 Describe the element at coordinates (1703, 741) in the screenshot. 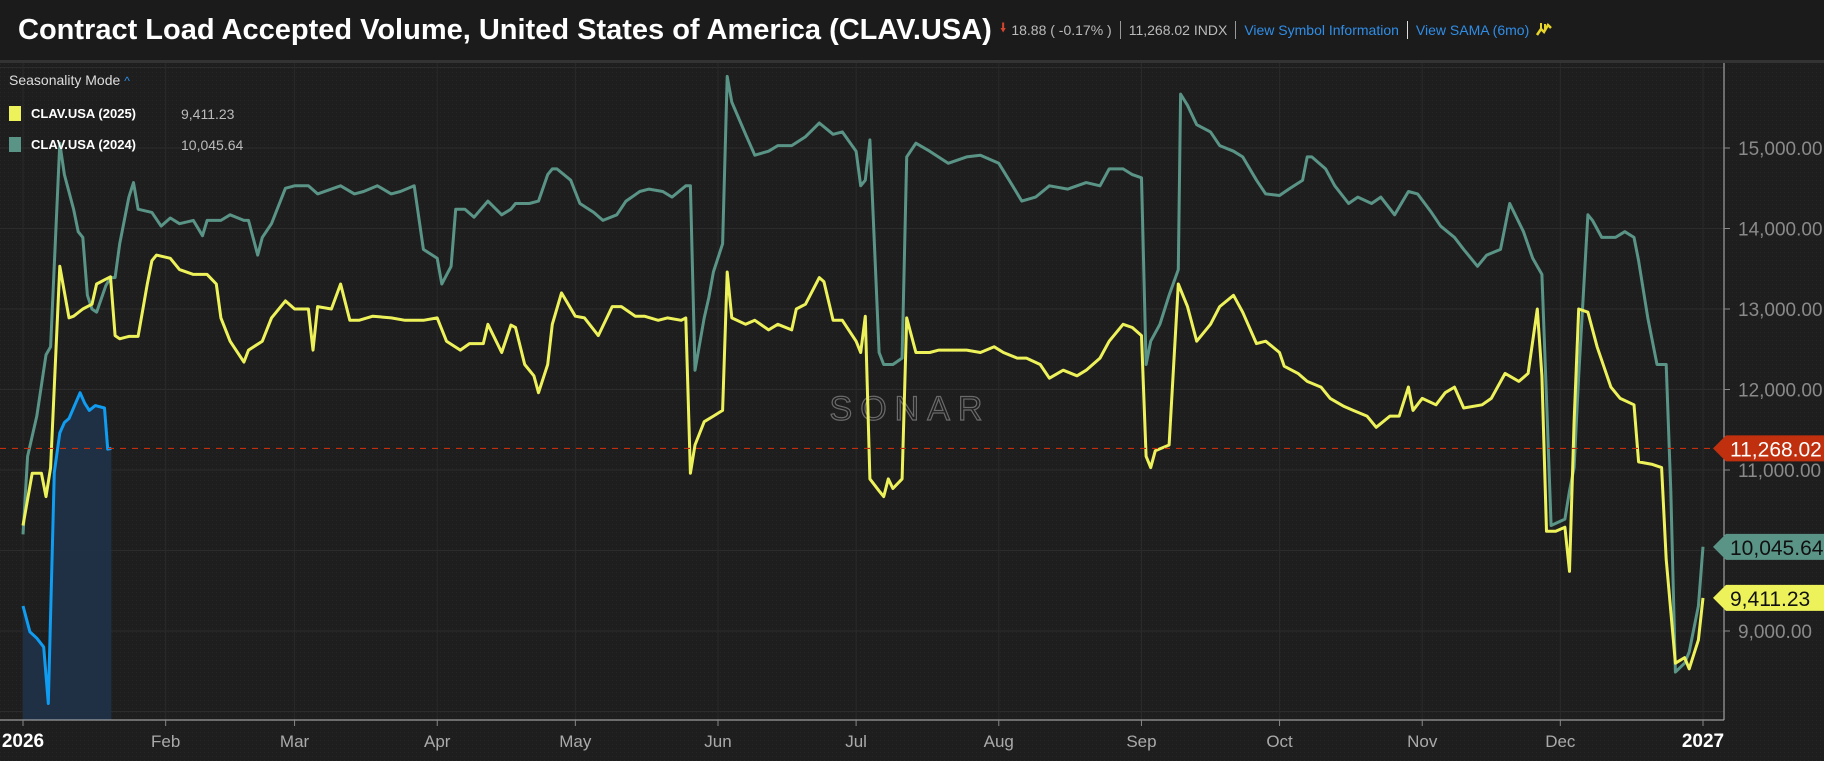

I see `x-tick-label: 2027` at that location.